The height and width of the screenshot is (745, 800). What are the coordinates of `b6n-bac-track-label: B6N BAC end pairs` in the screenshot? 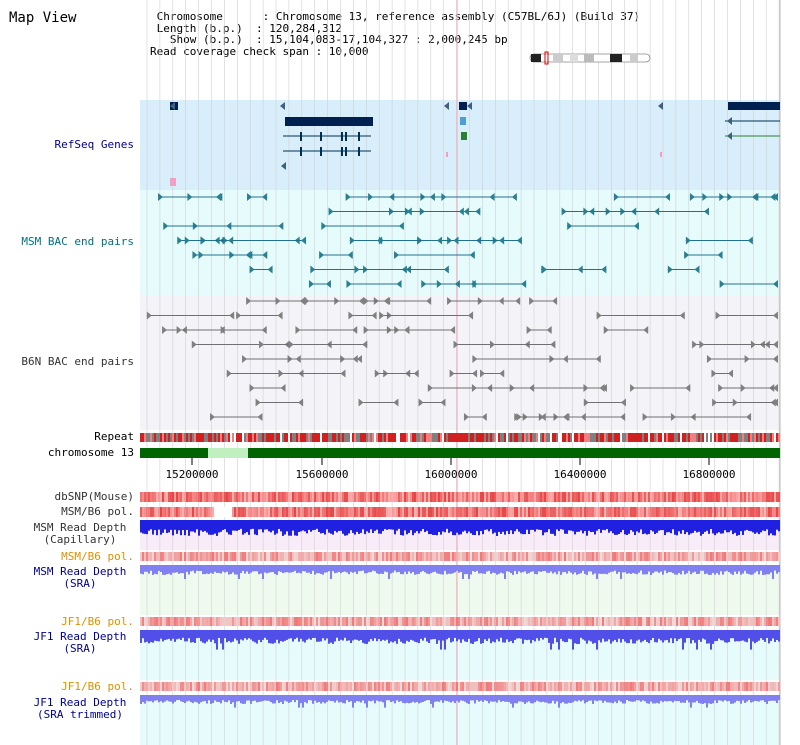 It's located at (77, 361).